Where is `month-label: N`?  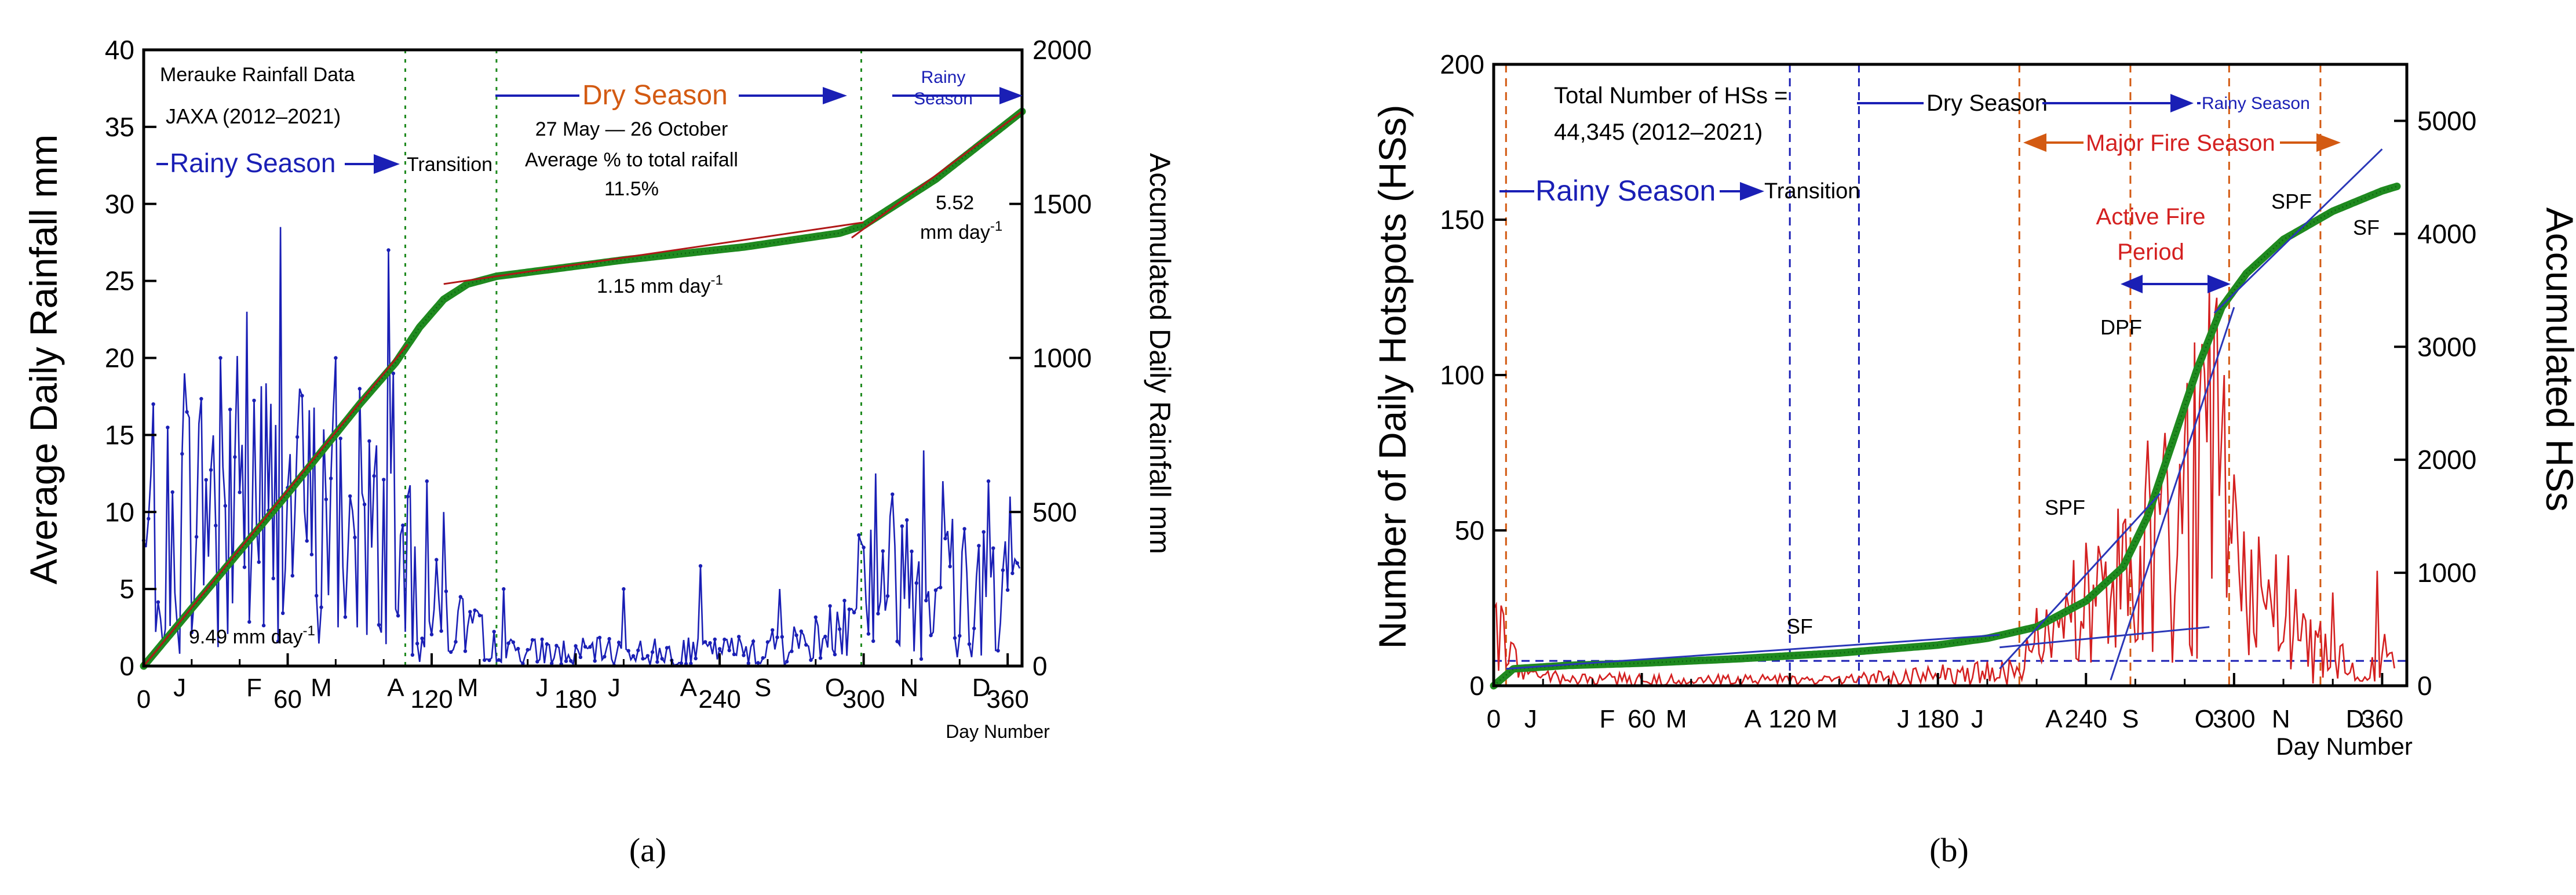 month-label: N is located at coordinates (2281, 719).